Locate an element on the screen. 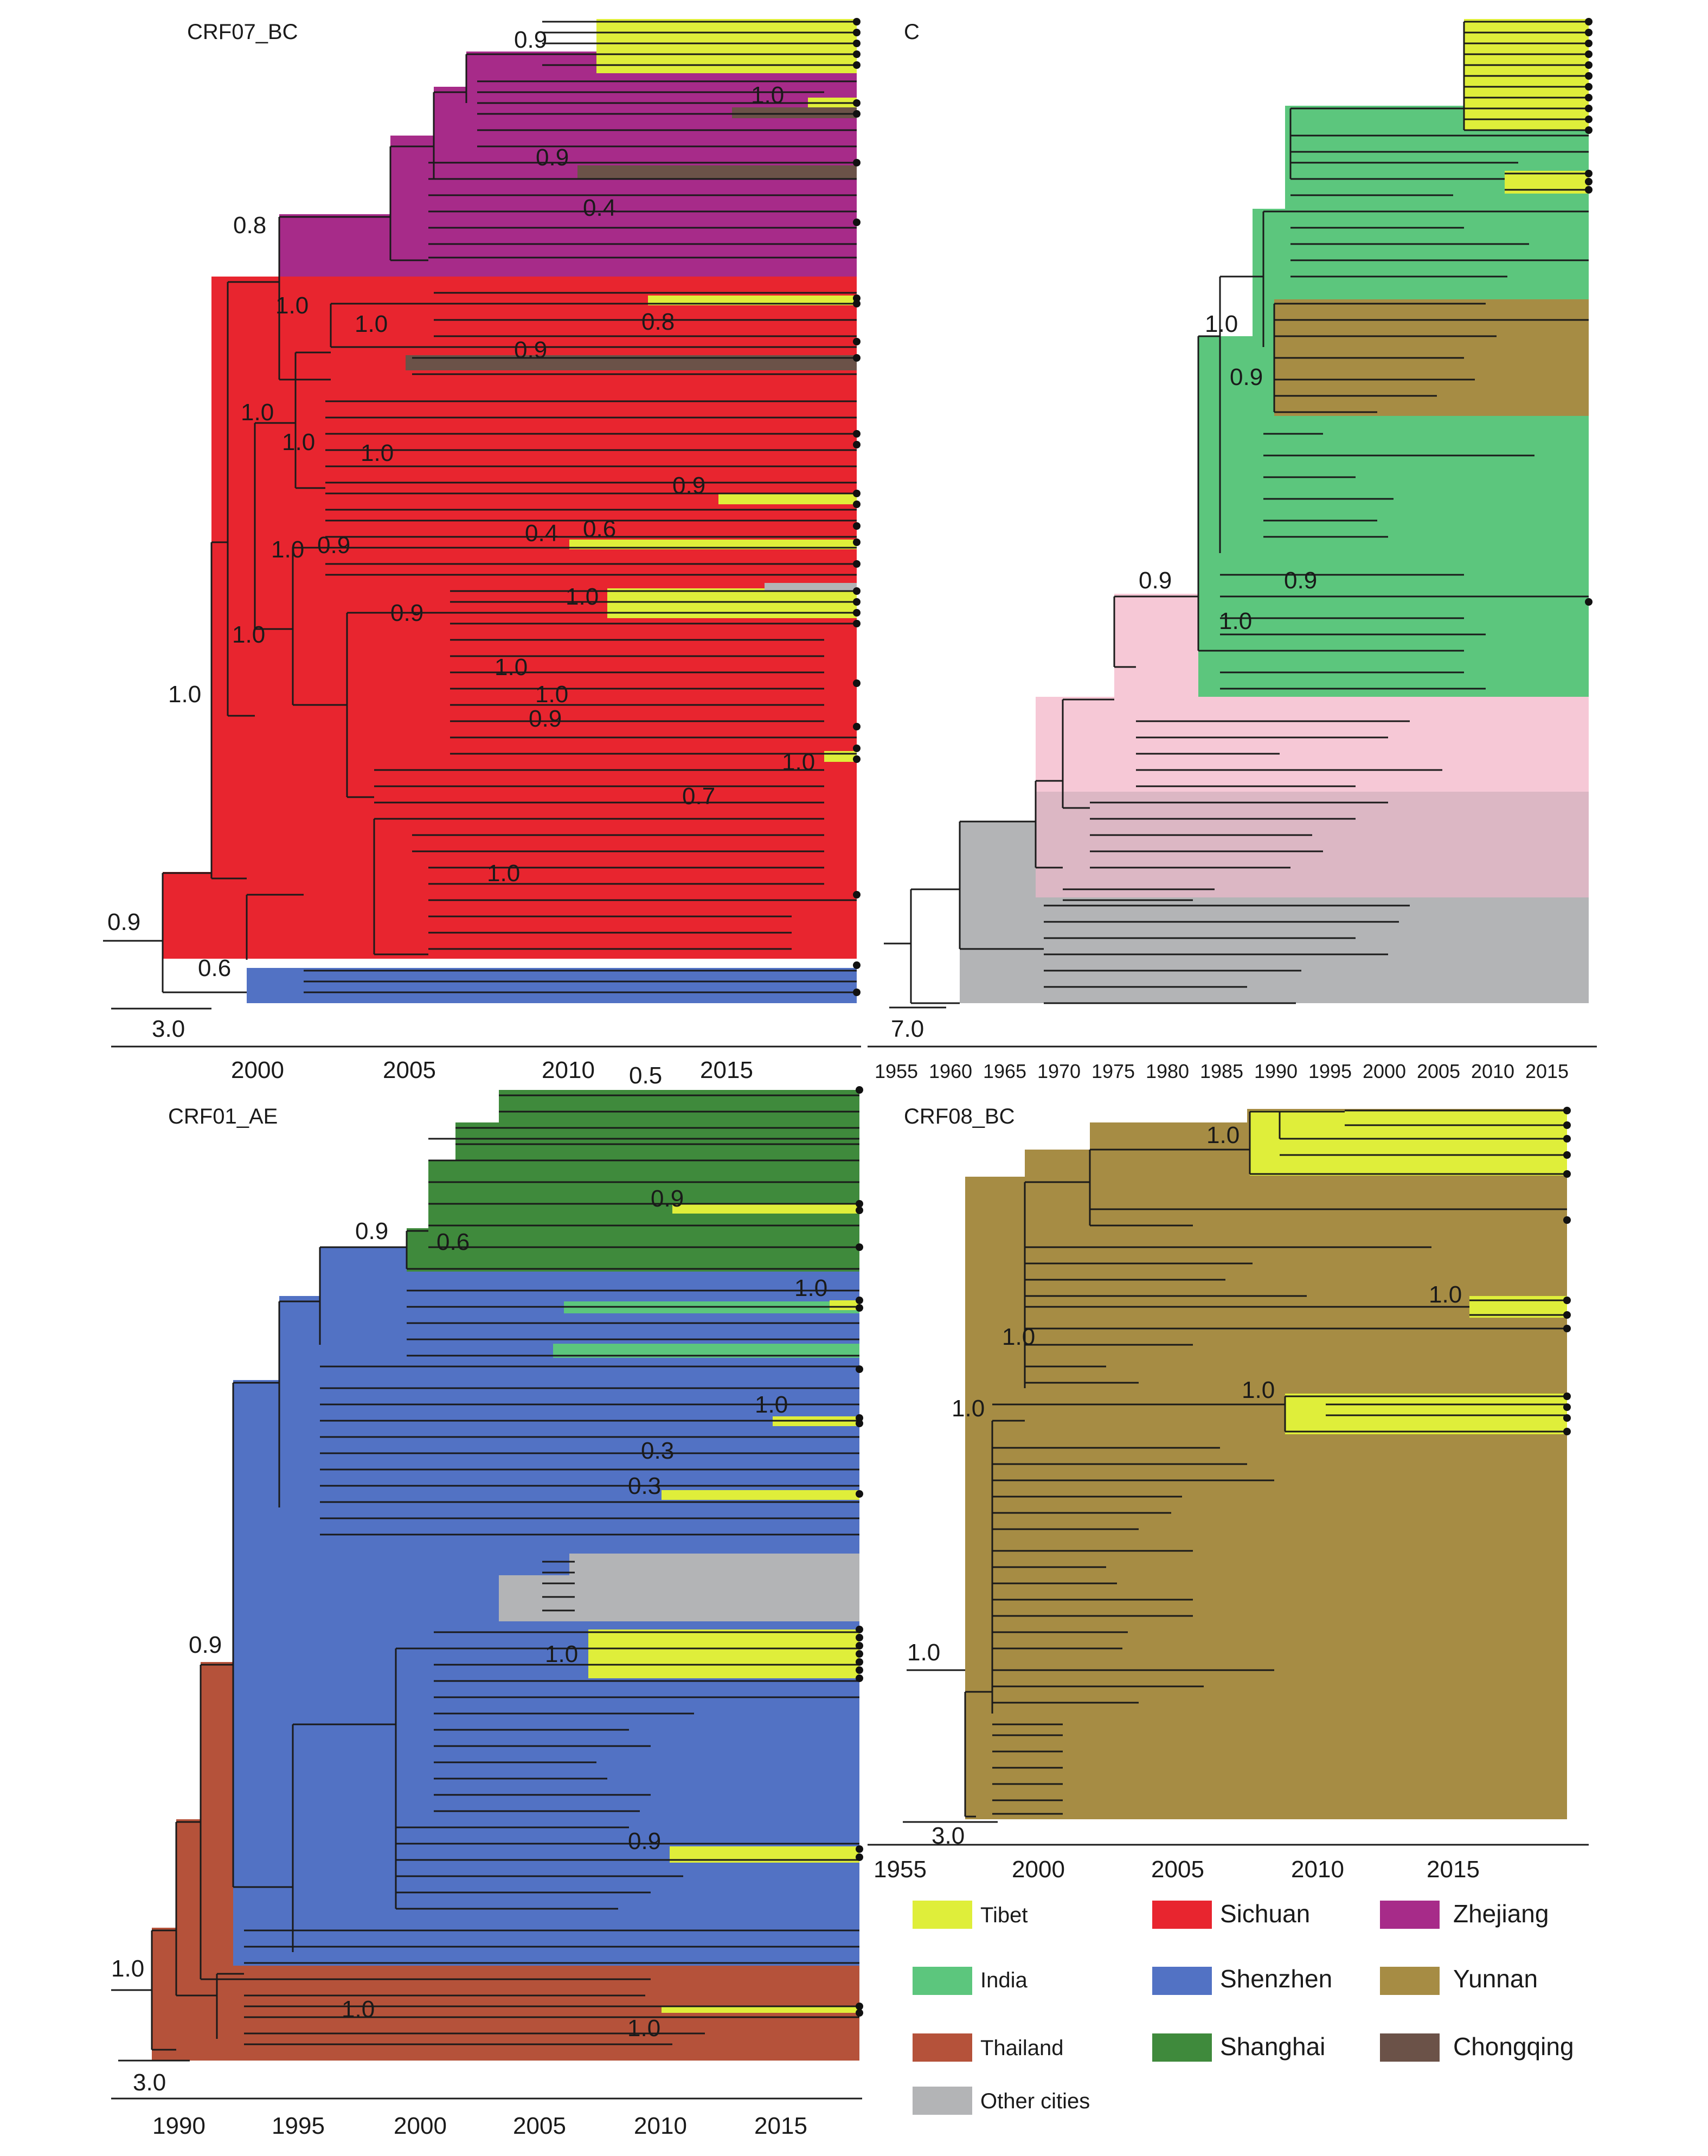  tick-label: 1985 is located at coordinates (1221, 1071).